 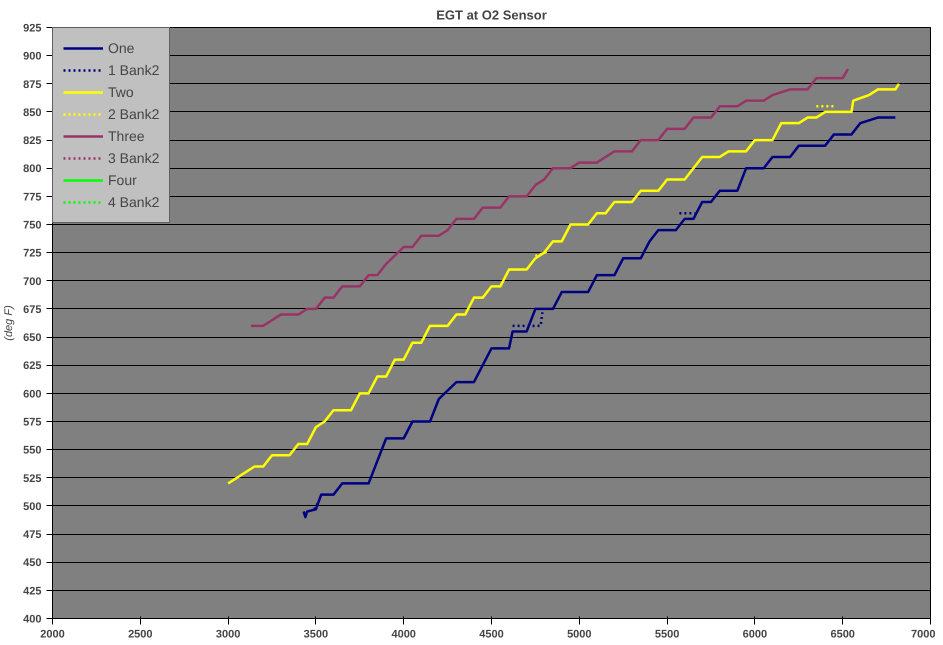 I want to click on y-tick-label: 700, so click(x=32, y=282).